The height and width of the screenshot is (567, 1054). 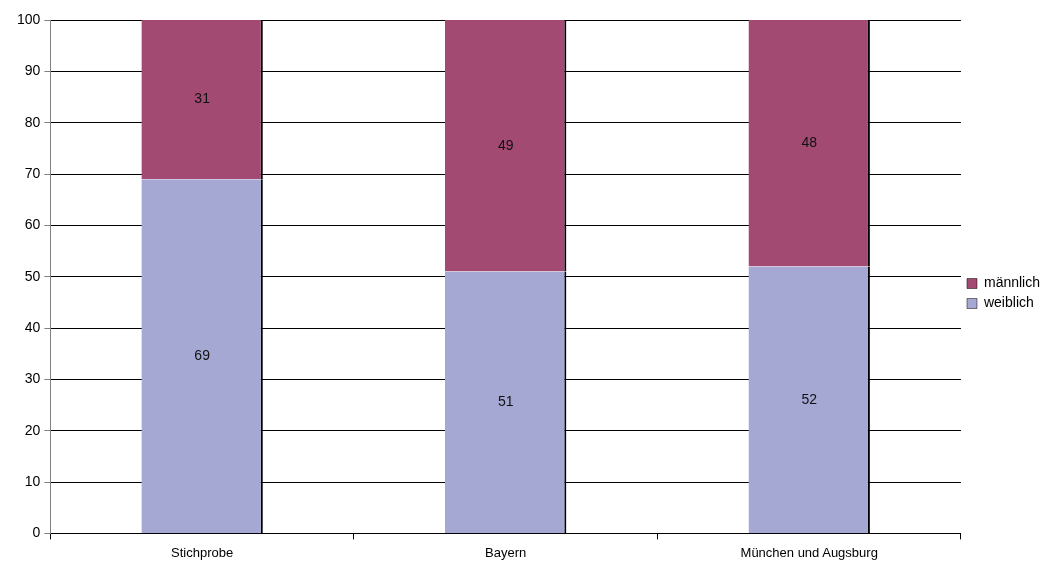 I want to click on data-label: 31, so click(x=202, y=98).